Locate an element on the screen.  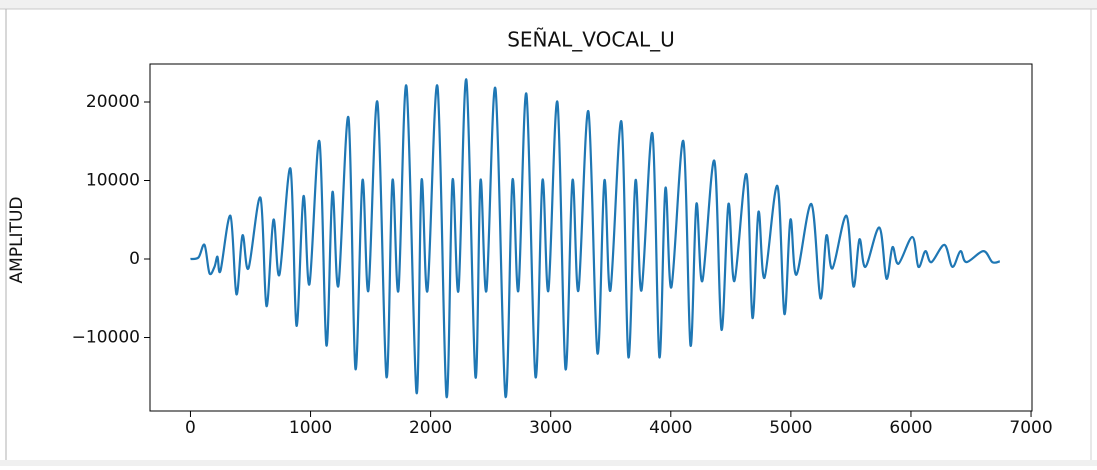
y-tick-label: 0 is located at coordinates (134, 259).